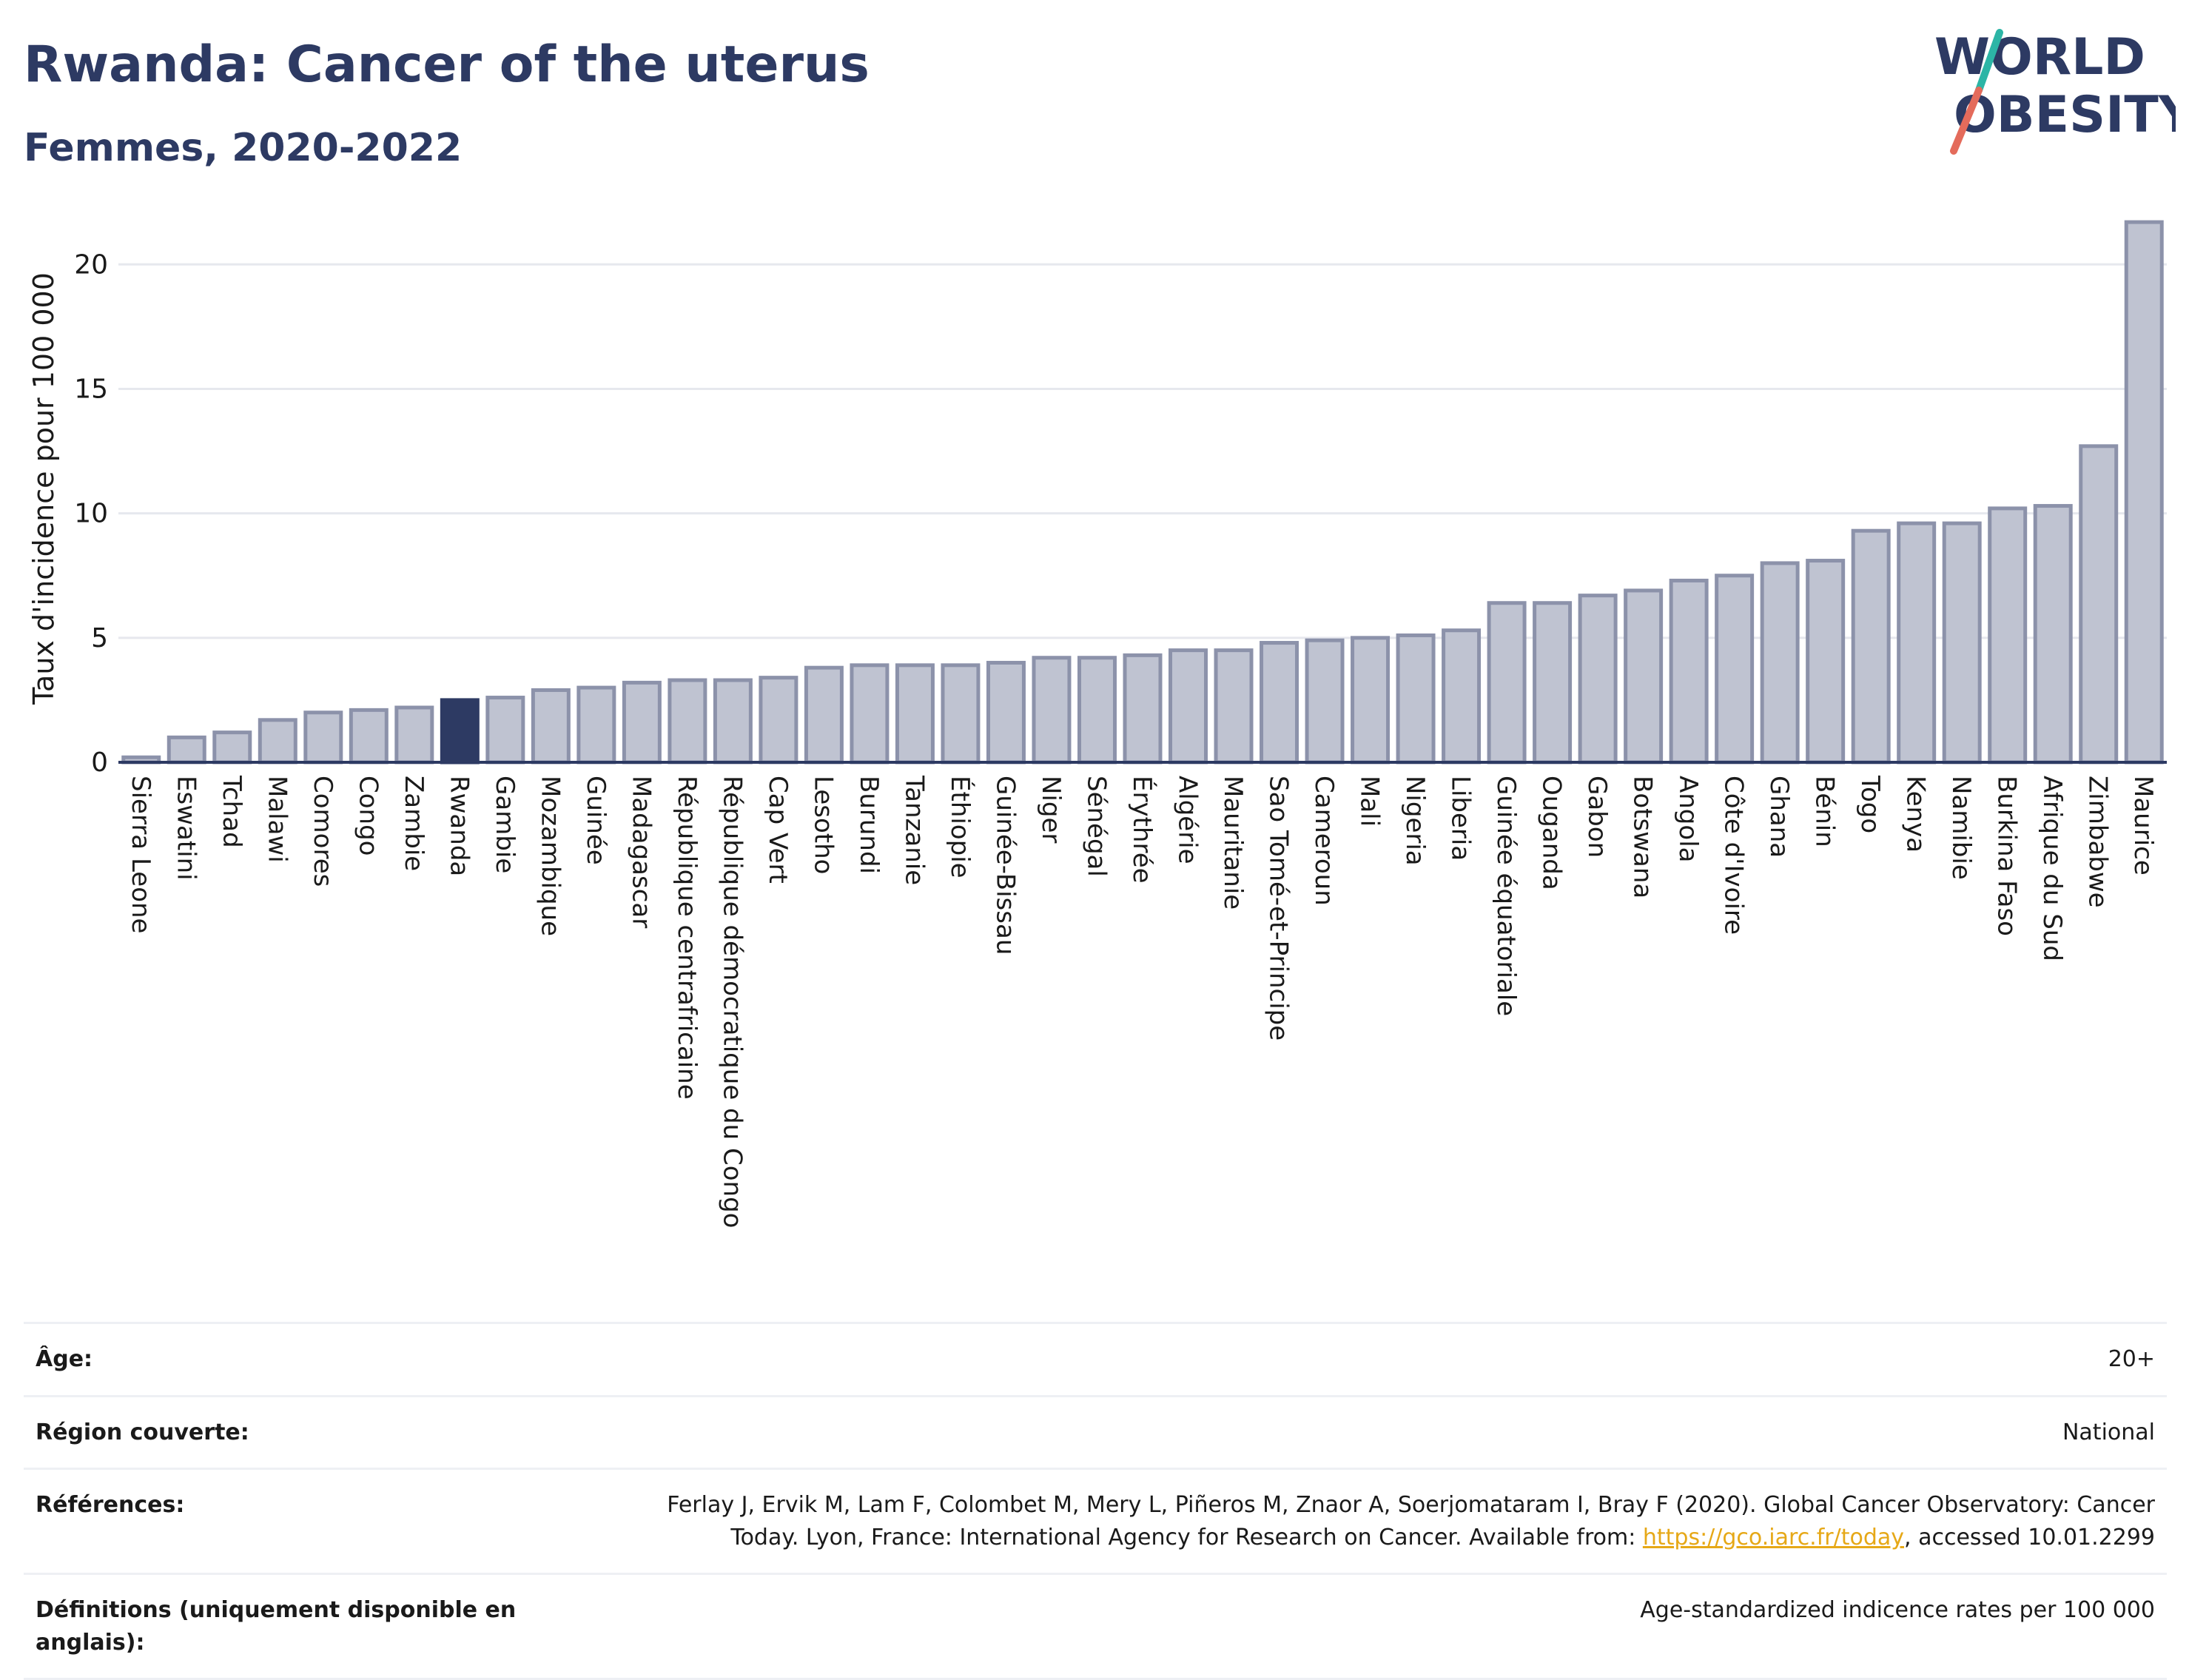  Describe the element at coordinates (1552, 833) in the screenshot. I see `x-tick-label: Ouganda` at that location.